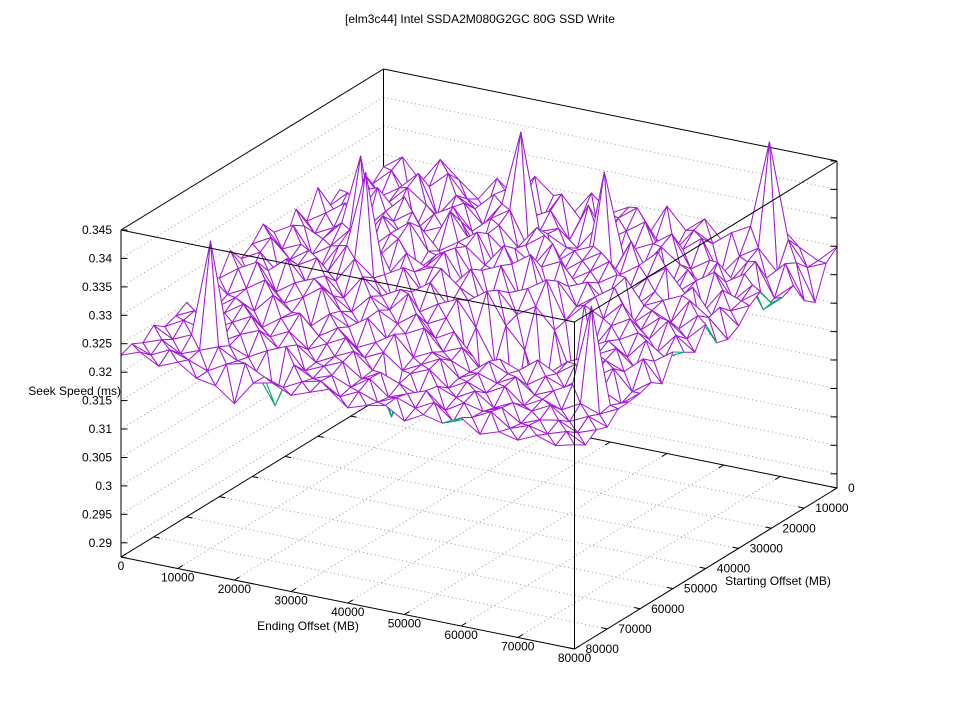  I want to click on svg-text: 0.31, so click(101, 429).